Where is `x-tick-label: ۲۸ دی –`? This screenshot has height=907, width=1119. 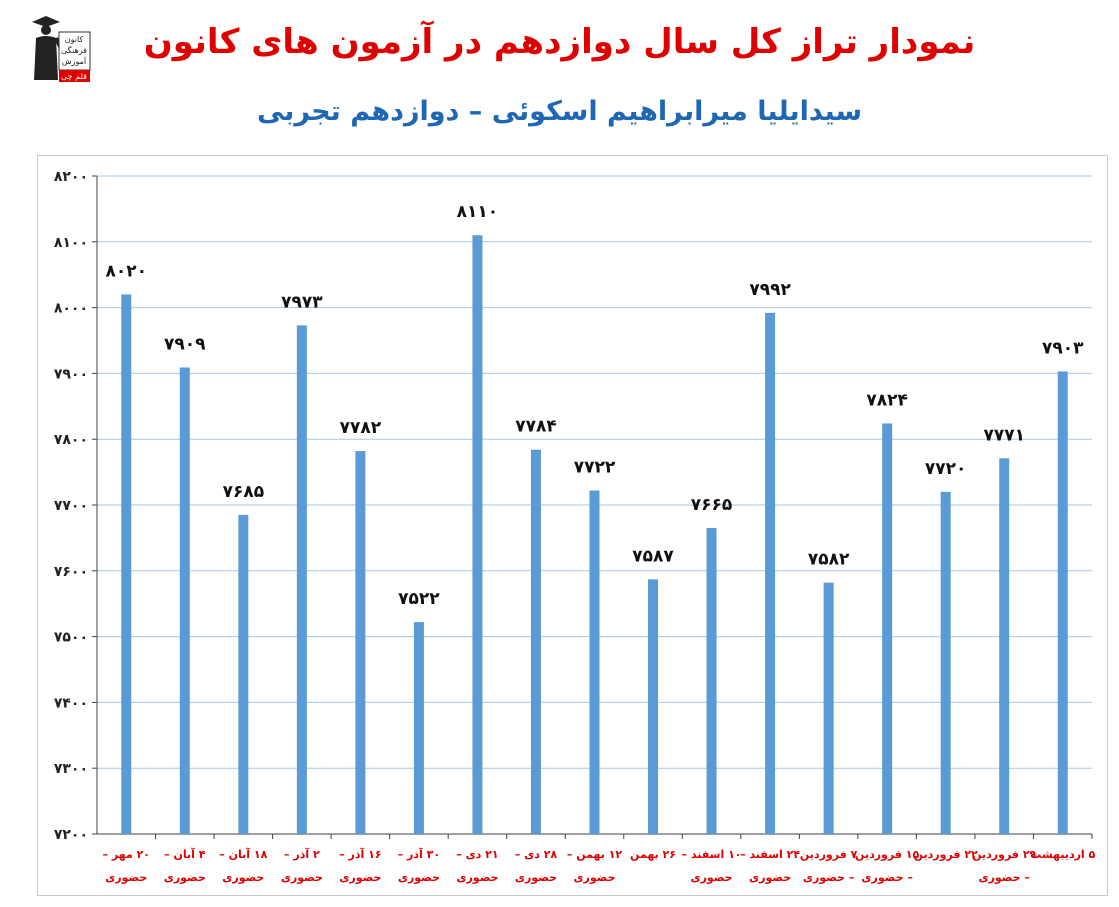
x-tick-label: ۲۸ دی – is located at coordinates (536, 854).